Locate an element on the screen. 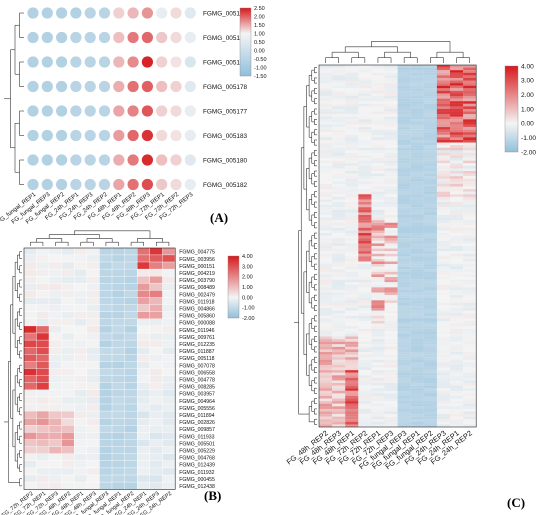 The image size is (550, 515). row-label: FGMG_007078 is located at coordinates (197, 366).